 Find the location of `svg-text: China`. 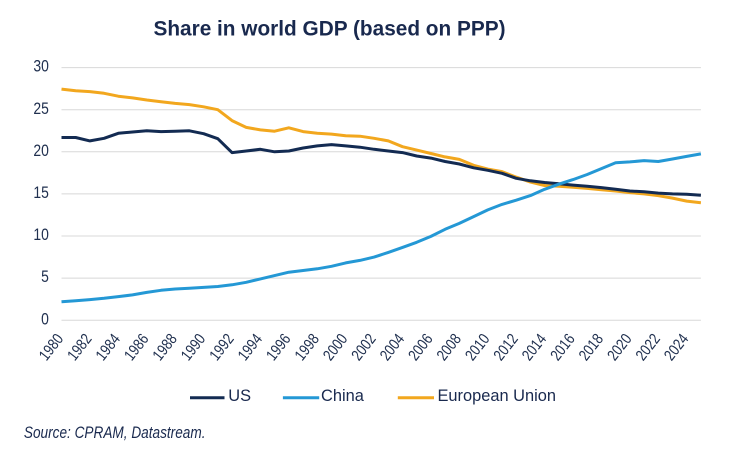

svg-text: China is located at coordinates (343, 396).